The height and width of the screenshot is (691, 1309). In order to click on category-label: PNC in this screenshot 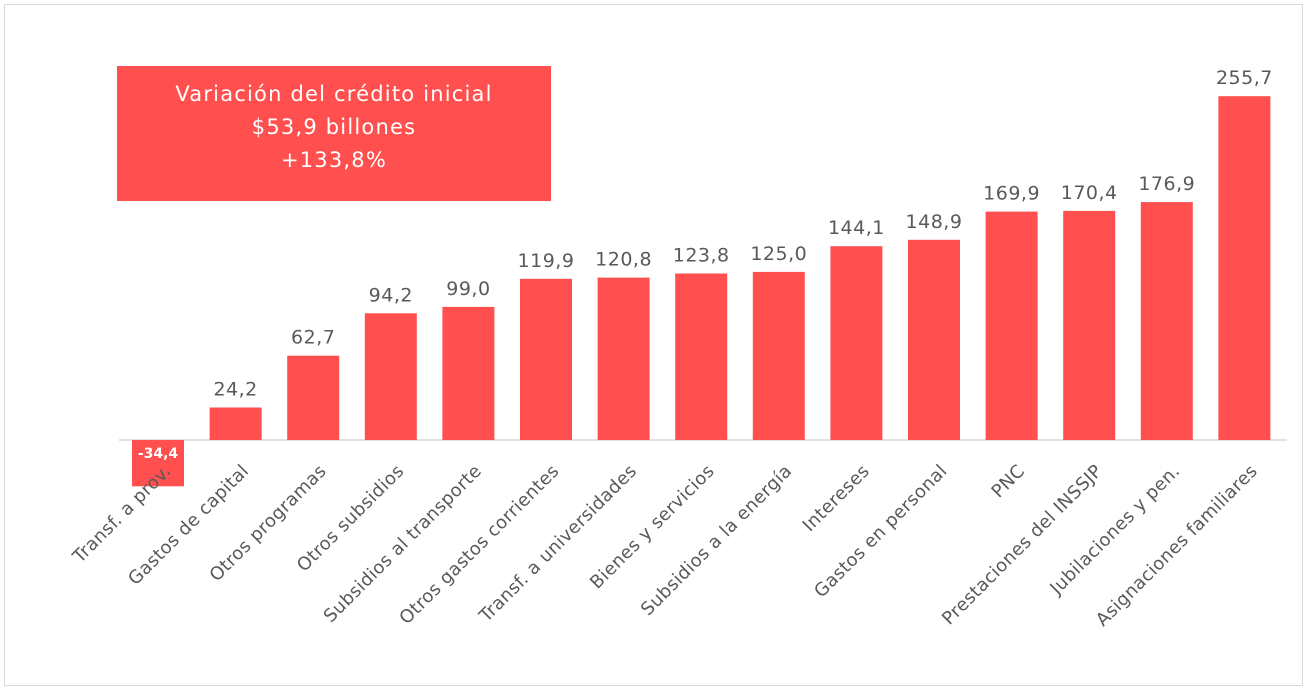, I will do `click(1009, 482)`.